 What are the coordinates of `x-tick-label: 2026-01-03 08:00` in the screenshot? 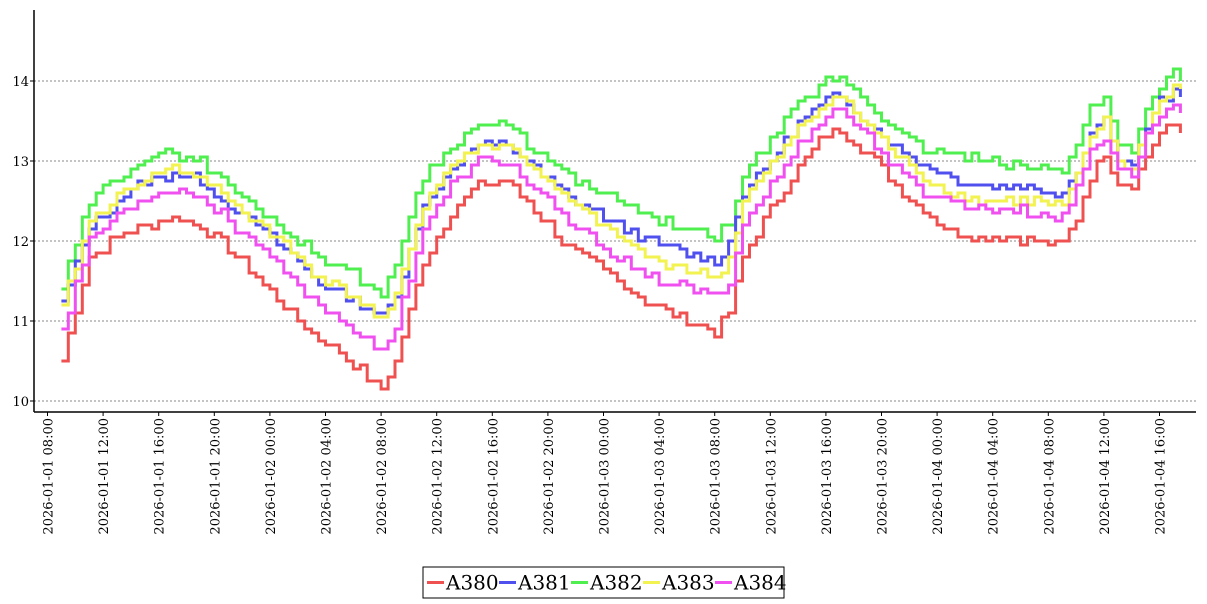 It's located at (716, 476).